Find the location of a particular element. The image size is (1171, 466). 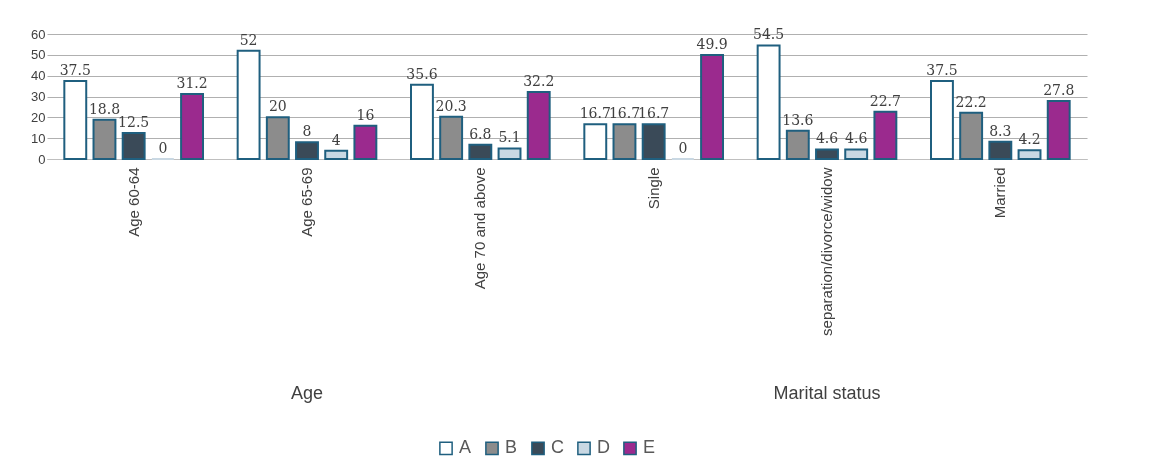

data-label: 4 is located at coordinates (336, 139).